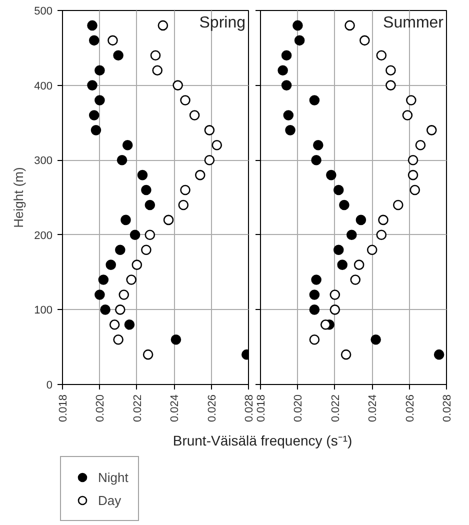 Image resolution: width=469 pixels, height=525 pixels. Describe the element at coordinates (43, 86) in the screenshot. I see `y-tick-label: 400` at that location.